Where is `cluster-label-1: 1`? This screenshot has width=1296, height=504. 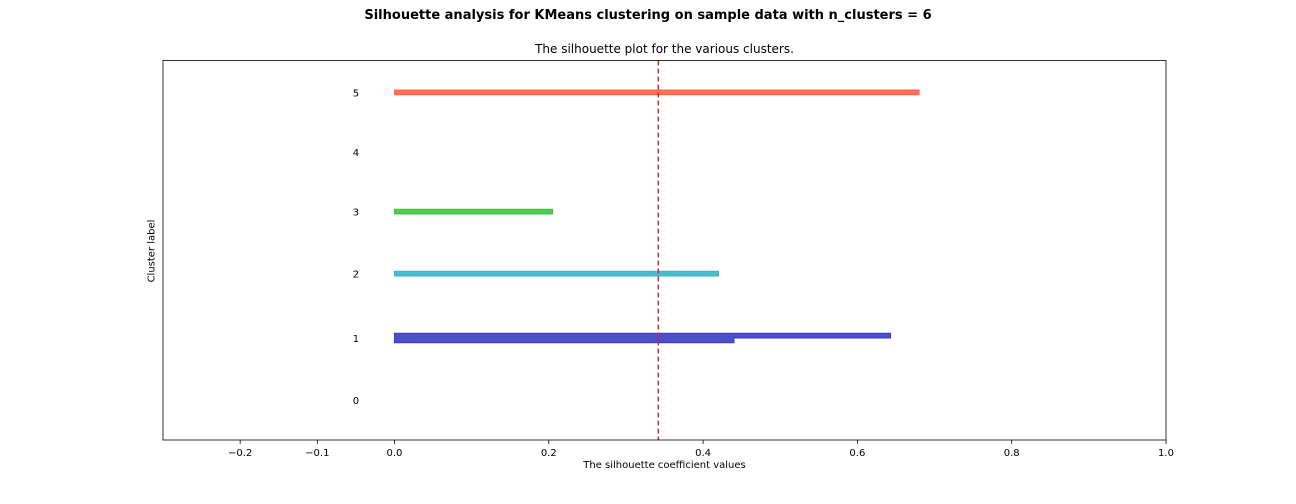 cluster-label-1: 1 is located at coordinates (356, 339).